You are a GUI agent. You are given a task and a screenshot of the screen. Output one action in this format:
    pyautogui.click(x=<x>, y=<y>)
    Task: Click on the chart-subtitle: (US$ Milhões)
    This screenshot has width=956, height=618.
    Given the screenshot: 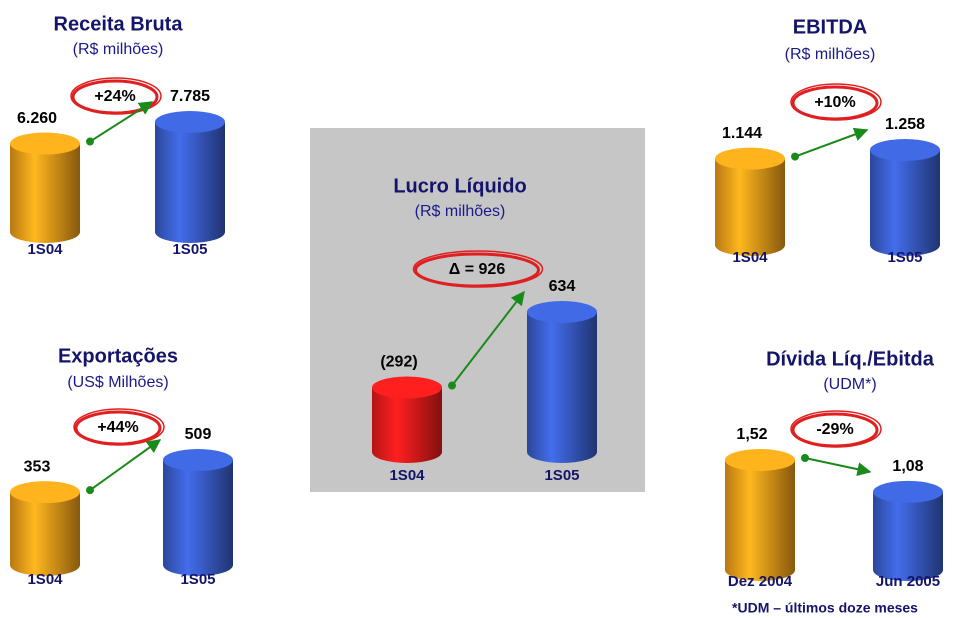 What is the action you would take?
    pyautogui.click(x=117, y=382)
    